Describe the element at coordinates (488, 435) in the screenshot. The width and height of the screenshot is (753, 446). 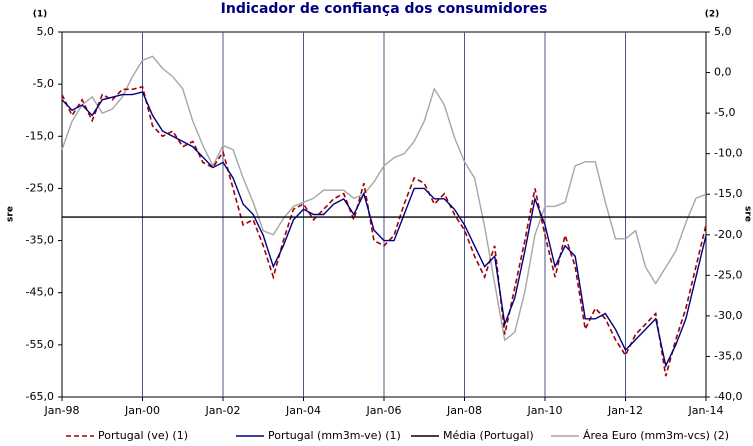
I see `legend-label: Média (Portugal)` at that location.